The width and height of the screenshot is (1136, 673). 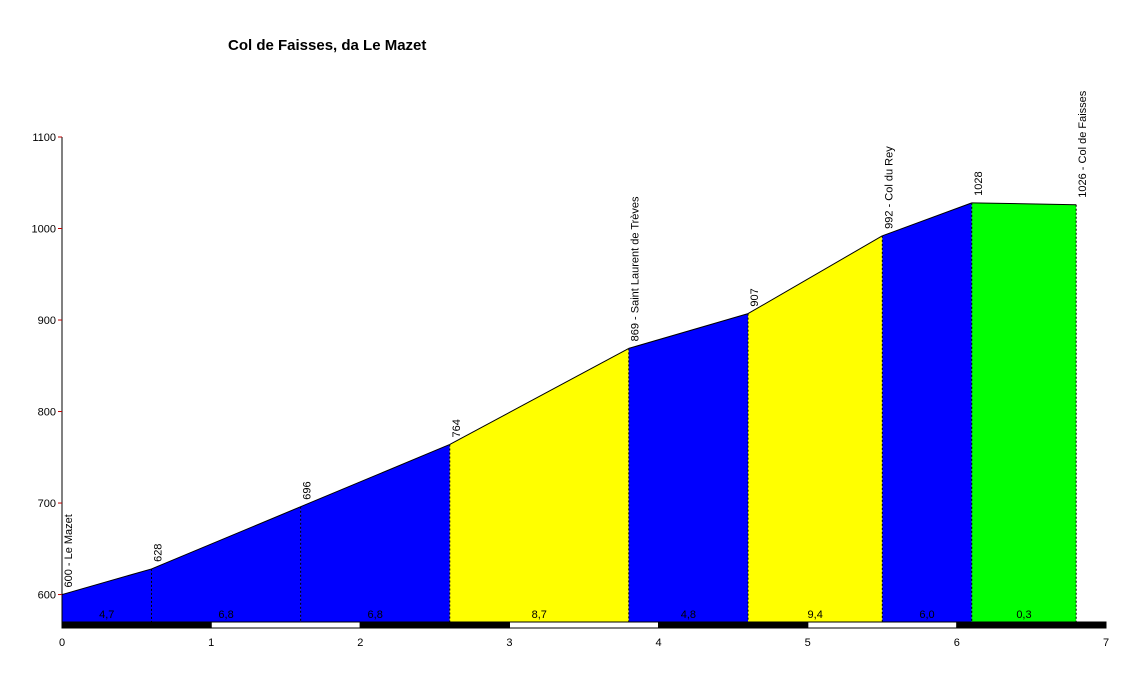 What do you see at coordinates (327, 45) in the screenshot?
I see `chart-title: Col de Faisses, da Le Mazet` at bounding box center [327, 45].